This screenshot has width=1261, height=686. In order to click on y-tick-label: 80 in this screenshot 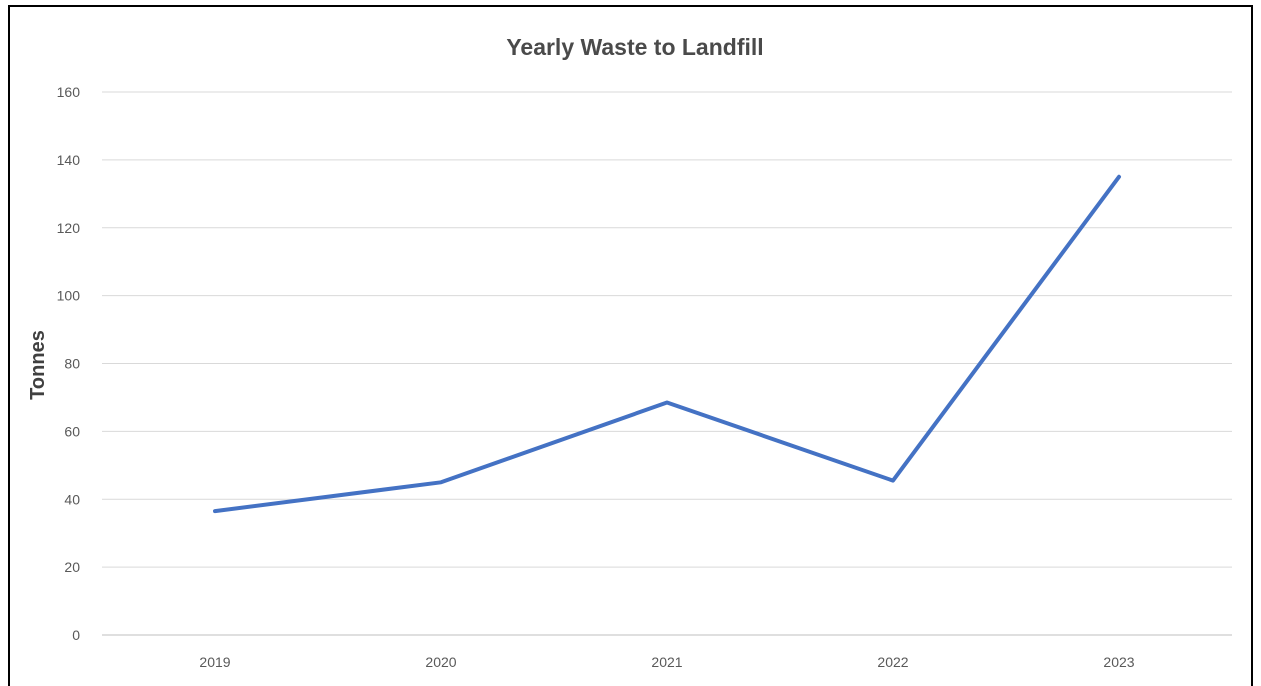, I will do `click(72, 364)`.